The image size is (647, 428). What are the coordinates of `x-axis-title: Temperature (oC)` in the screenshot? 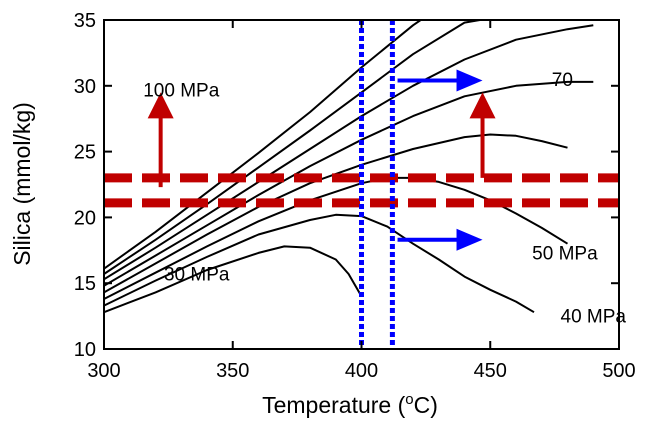 It's located at (350, 404).